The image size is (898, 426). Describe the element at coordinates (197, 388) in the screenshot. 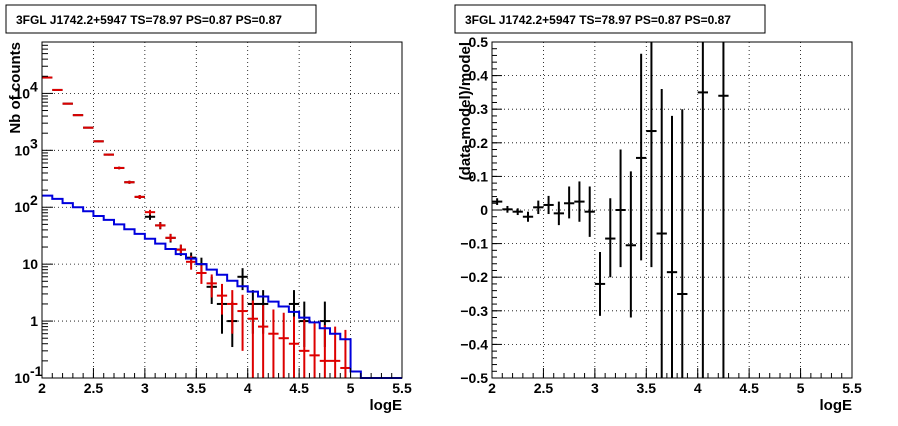

I see `counts-x-tick-label: 3.5` at that location.